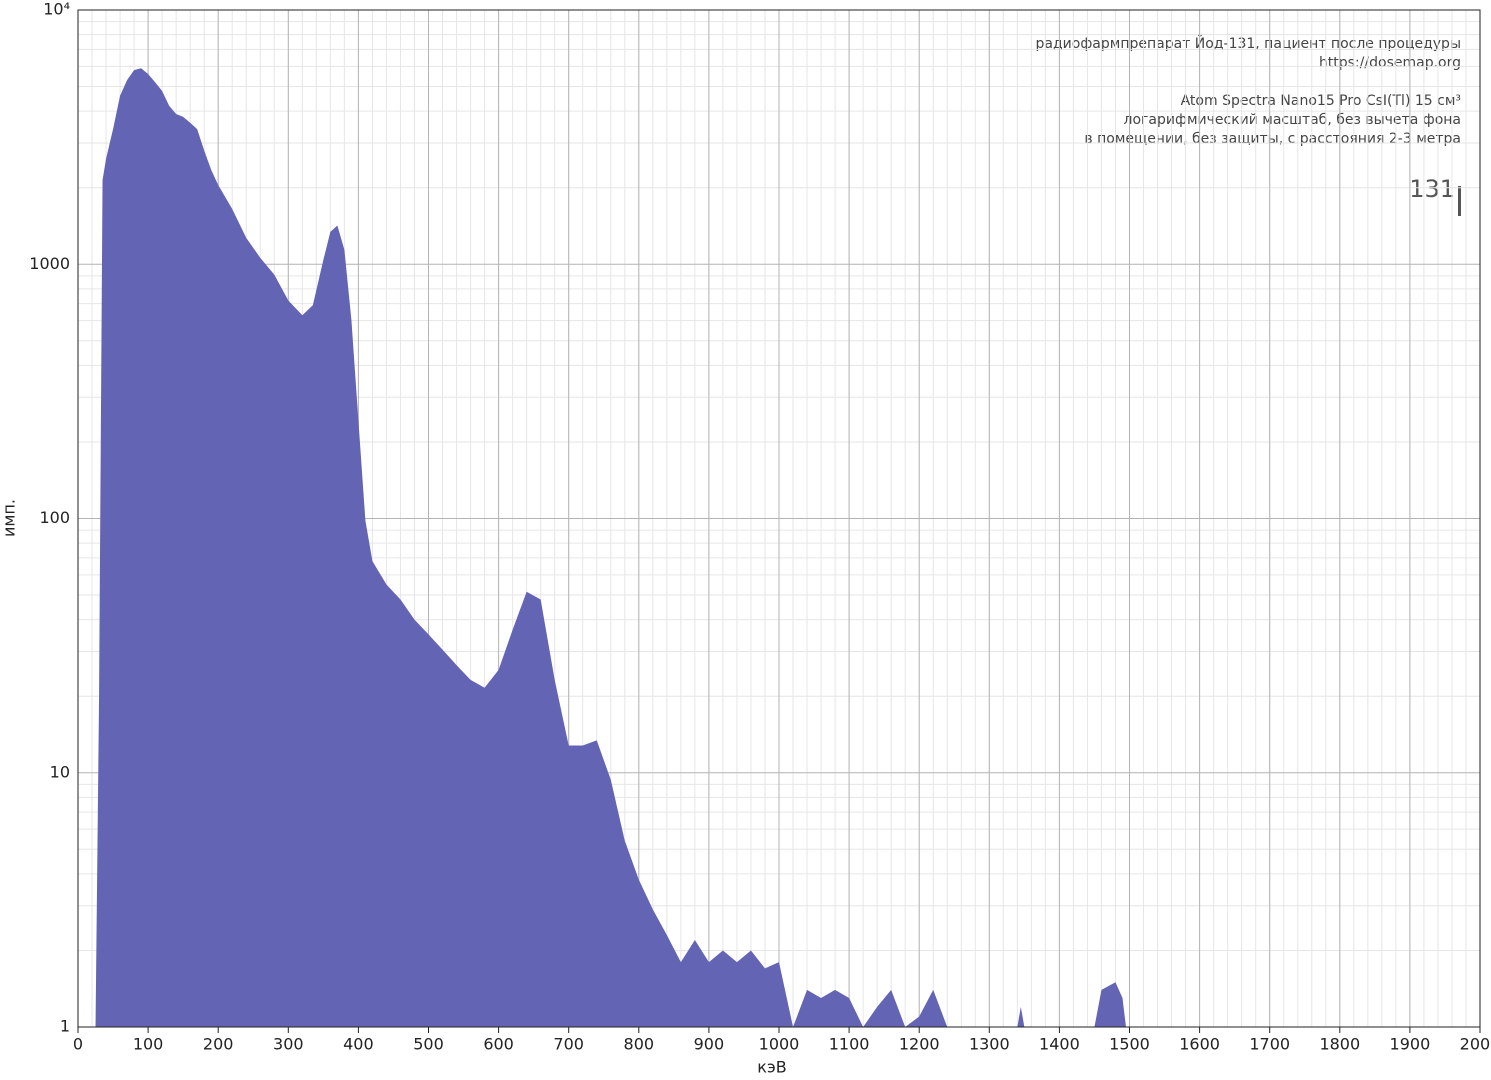 The image size is (1491, 1080). Describe the element at coordinates (771, 1067) in the screenshot. I see `x-axis-label: кэВ` at that location.